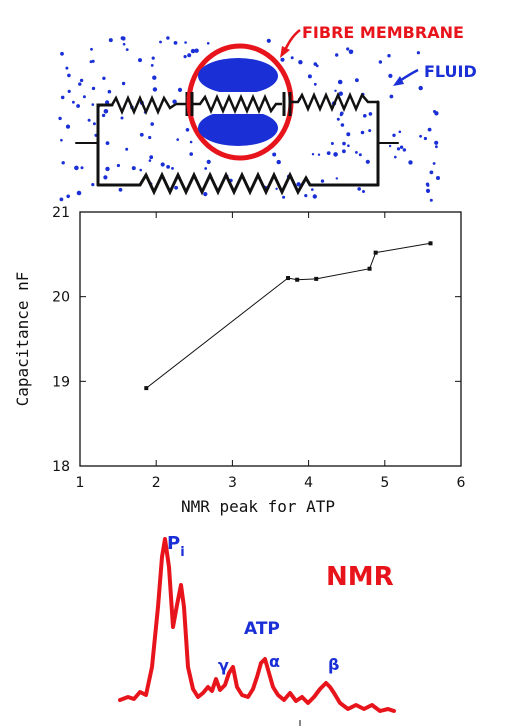 The width and height of the screenshot is (517, 727). I want to click on fluid-label: FLUID, so click(450, 71).